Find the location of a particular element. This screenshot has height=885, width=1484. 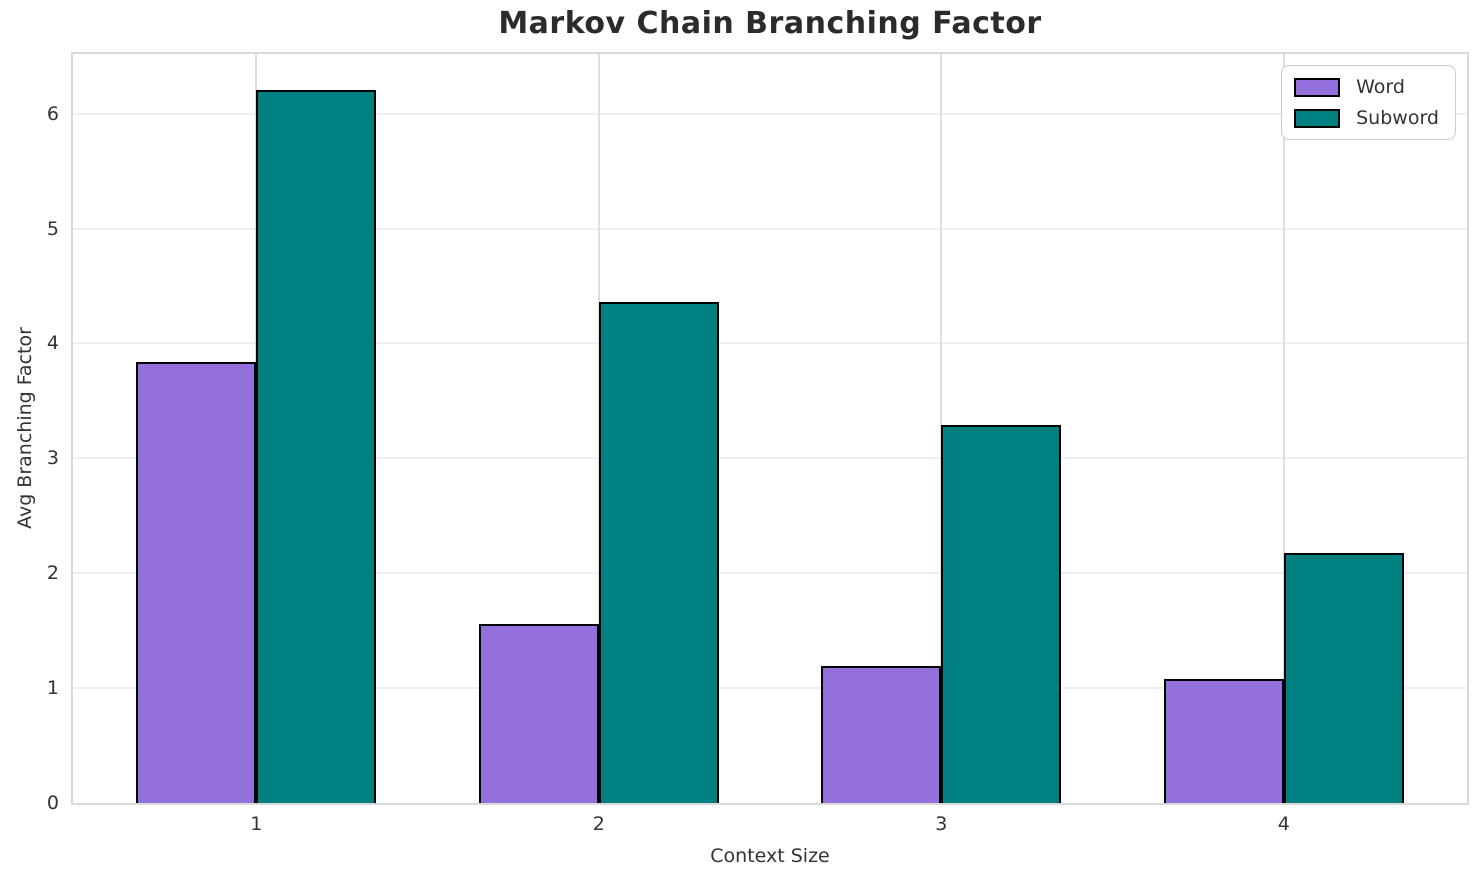

y-tick-label: 3 is located at coordinates (52, 458).